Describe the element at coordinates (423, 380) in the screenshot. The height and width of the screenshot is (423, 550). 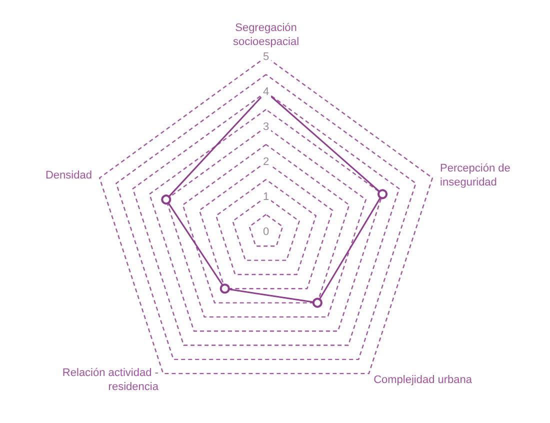
I see `spoke-label: Complejidad urbana` at that location.